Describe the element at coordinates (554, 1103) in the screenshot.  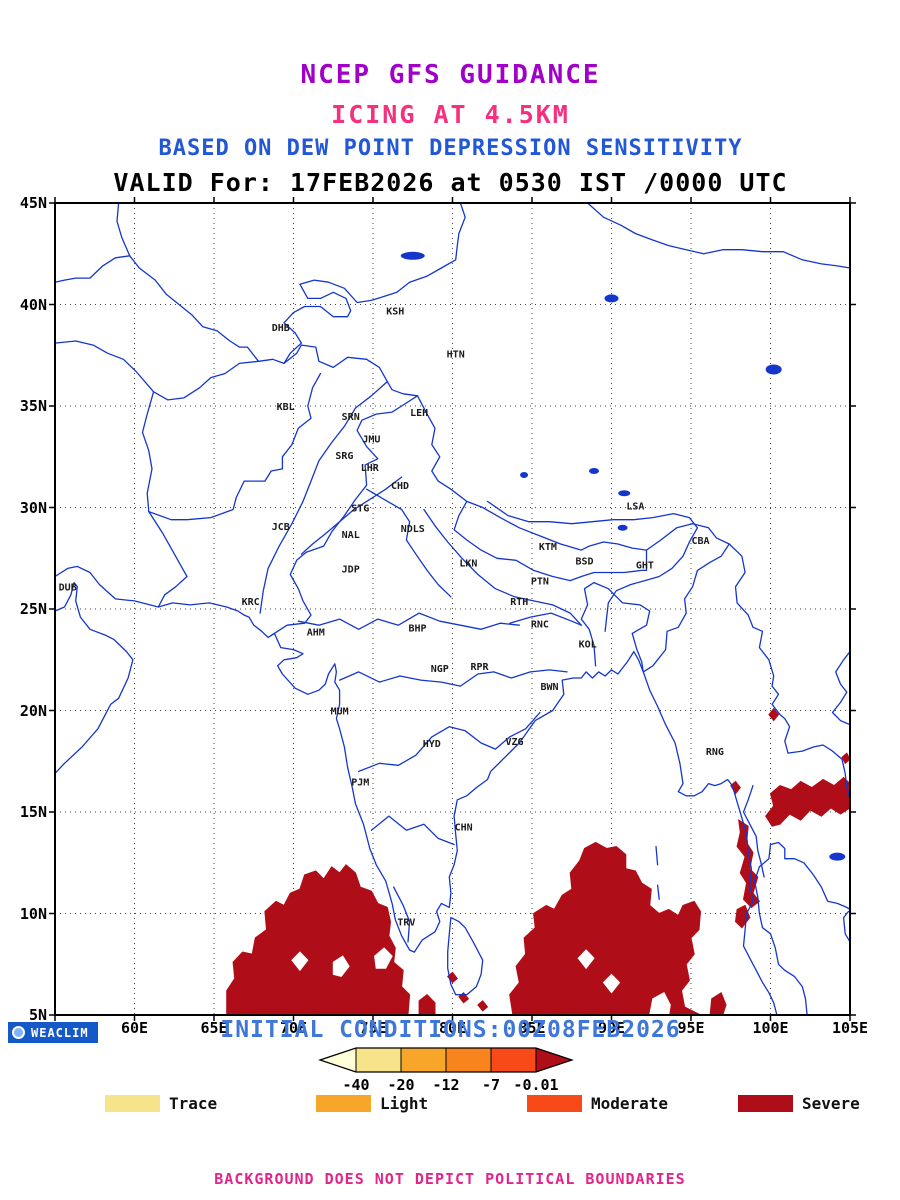
I see `legend-swatch-moderate` at that location.